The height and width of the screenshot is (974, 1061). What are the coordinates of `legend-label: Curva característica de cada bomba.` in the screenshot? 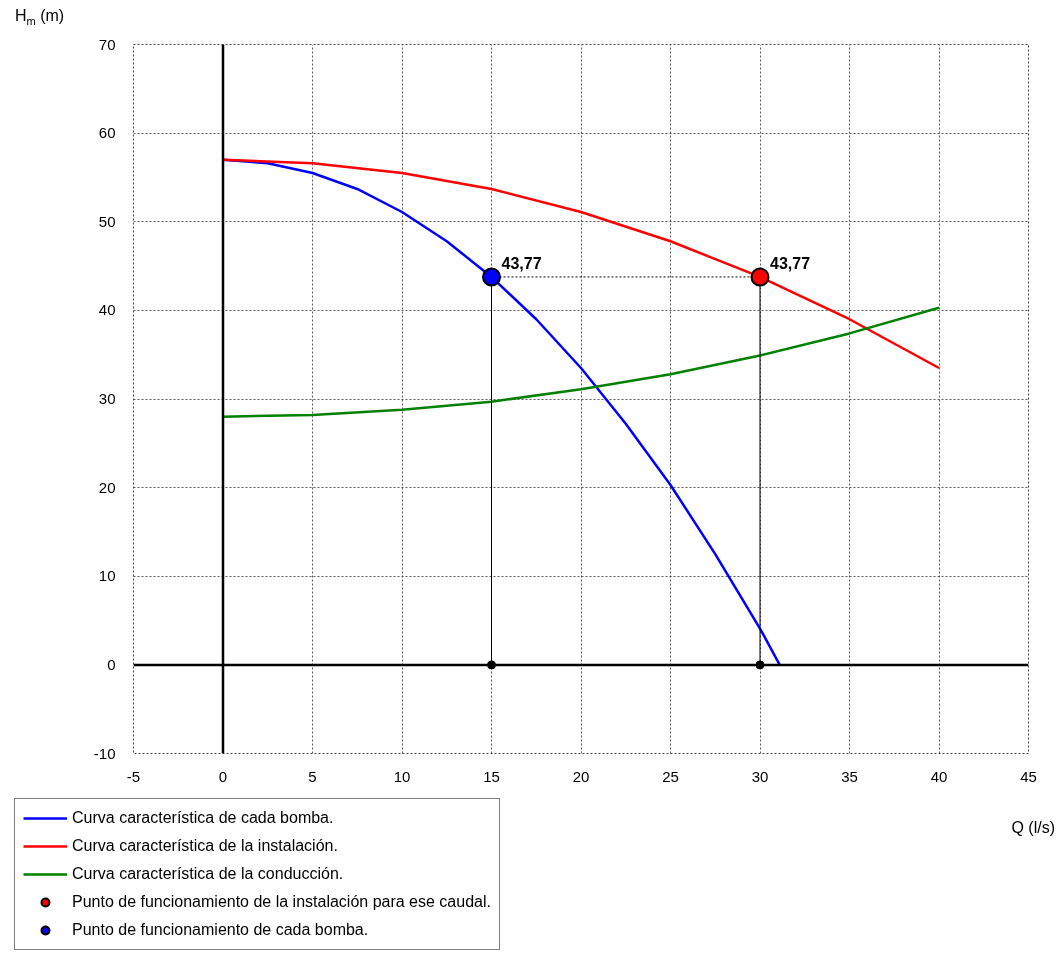 It's located at (203, 818).